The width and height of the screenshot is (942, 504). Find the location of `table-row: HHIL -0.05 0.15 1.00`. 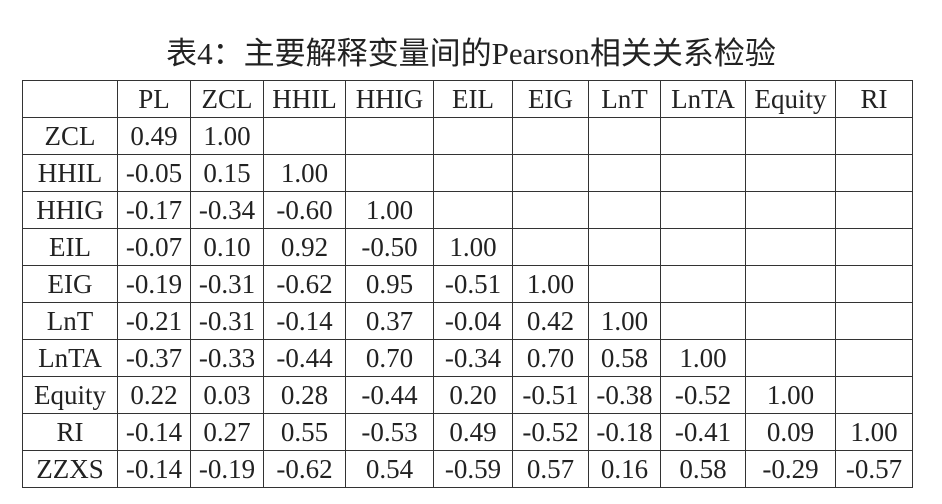

table-row: HHIL -0.05 0.15 1.00 is located at coordinates (467, 173).